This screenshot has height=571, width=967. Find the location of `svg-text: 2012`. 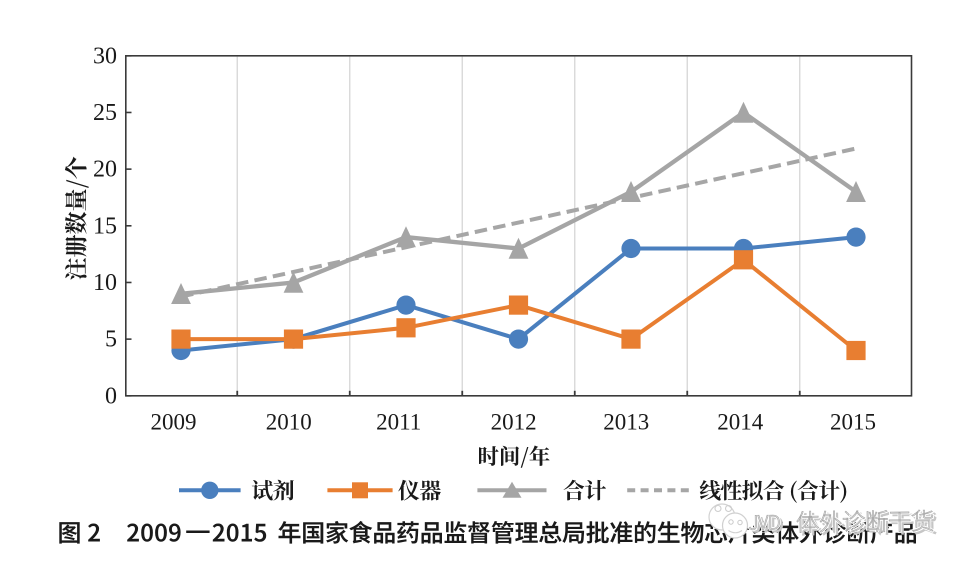

svg-text: 2012 is located at coordinates (514, 422).